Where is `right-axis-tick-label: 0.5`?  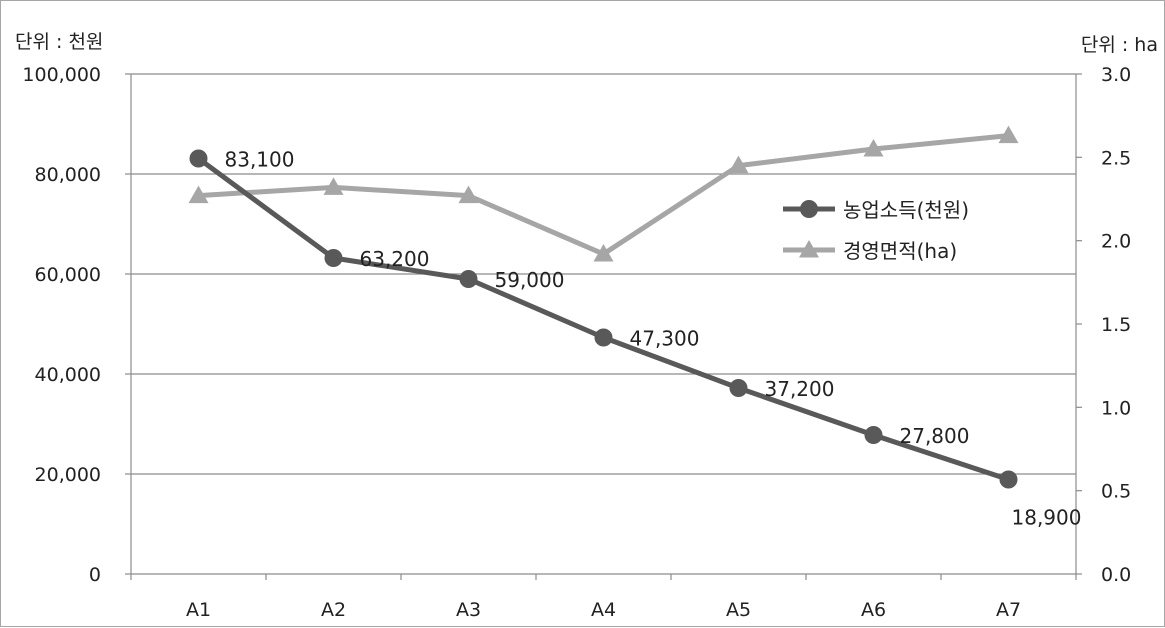
right-axis-tick-label: 0.5 is located at coordinates (1116, 492).